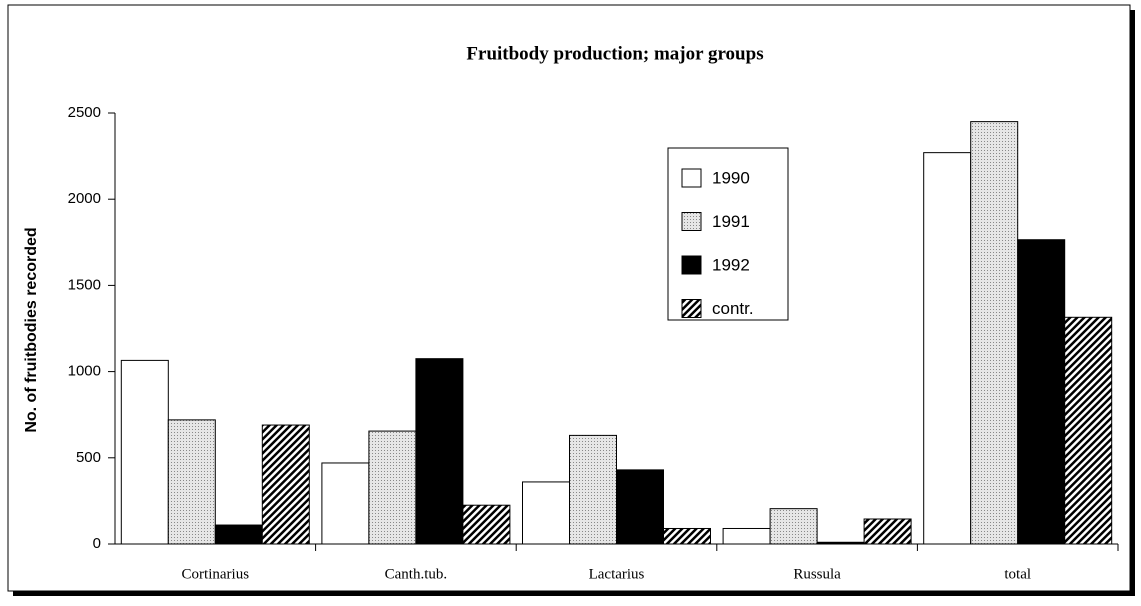 The height and width of the screenshot is (606, 1141). Describe the element at coordinates (817, 574) in the screenshot. I see `x-tick-label: Russula` at that location.